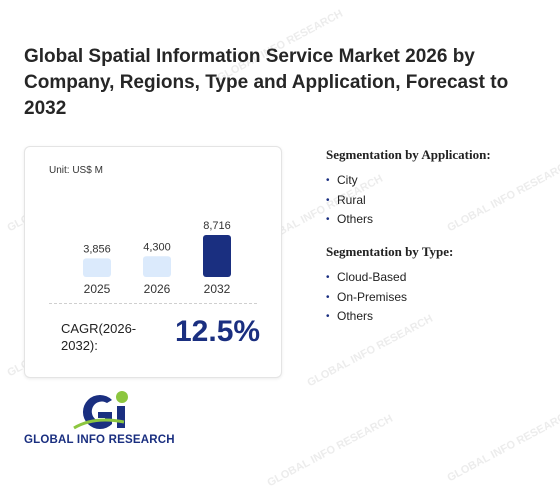 This screenshot has height=489, width=560. Describe the element at coordinates (97, 249) in the screenshot. I see `value-label-2025: 3,856` at that location.